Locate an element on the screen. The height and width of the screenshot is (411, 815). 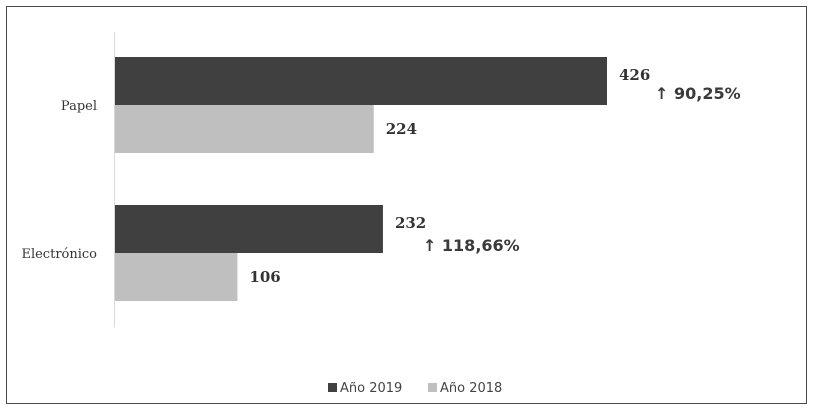
data-label-1-1: 106 is located at coordinates (264, 277).